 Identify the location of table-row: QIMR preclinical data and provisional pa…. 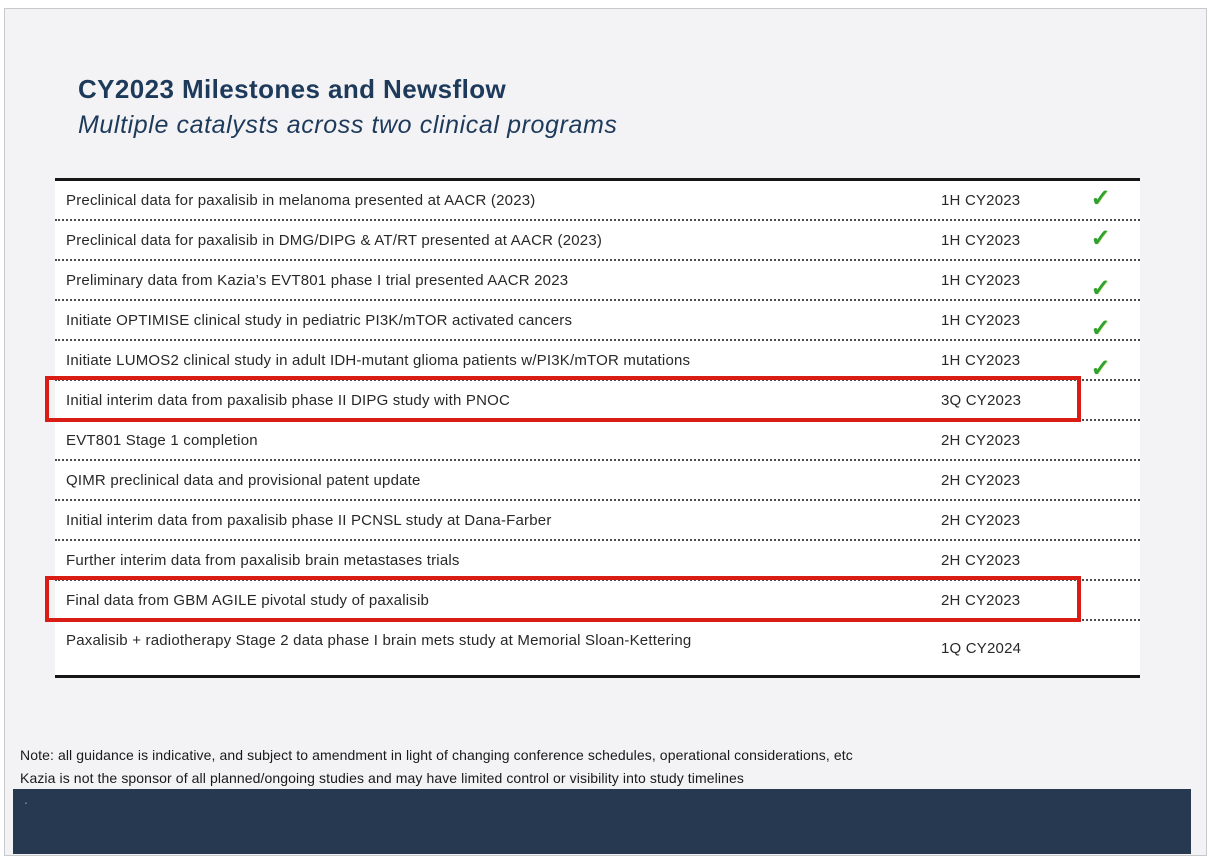
(597, 481).